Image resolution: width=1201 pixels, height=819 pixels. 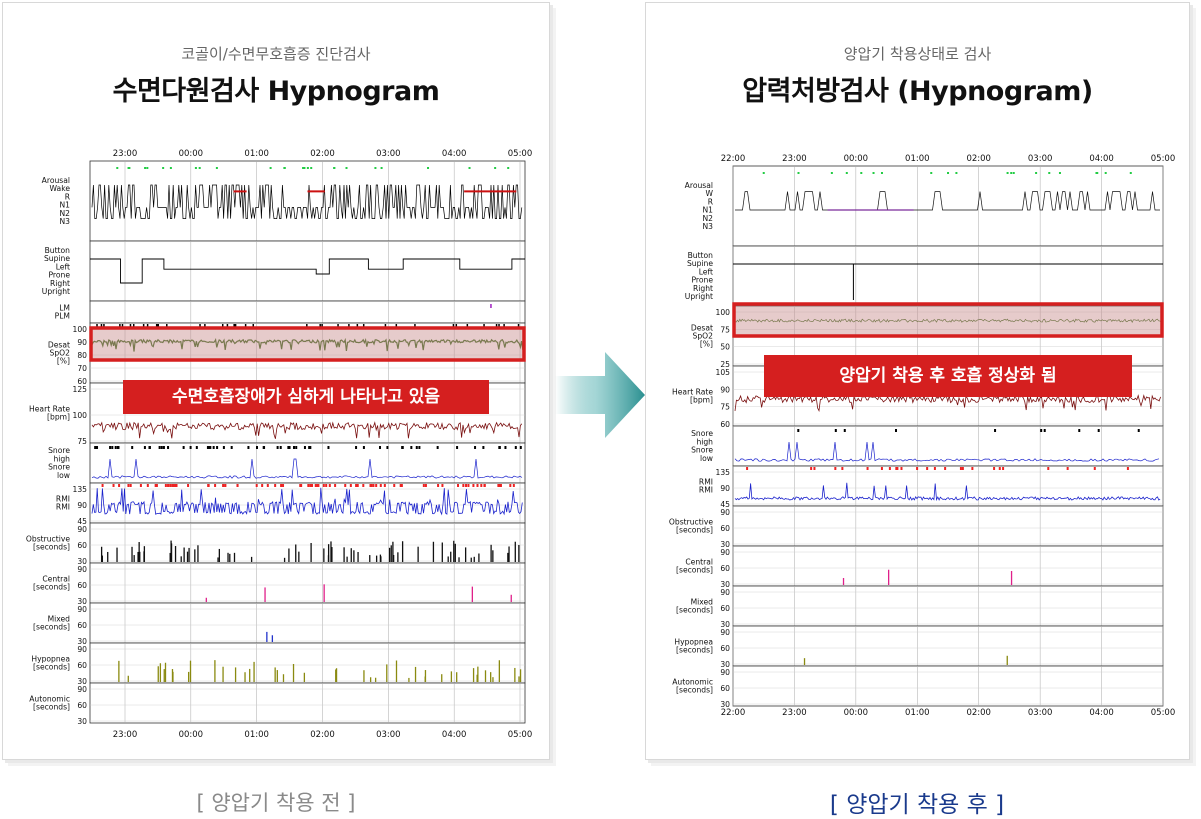 What do you see at coordinates (454, 735) in the screenshot?
I see `time-tick-bottom: 04:00` at bounding box center [454, 735].